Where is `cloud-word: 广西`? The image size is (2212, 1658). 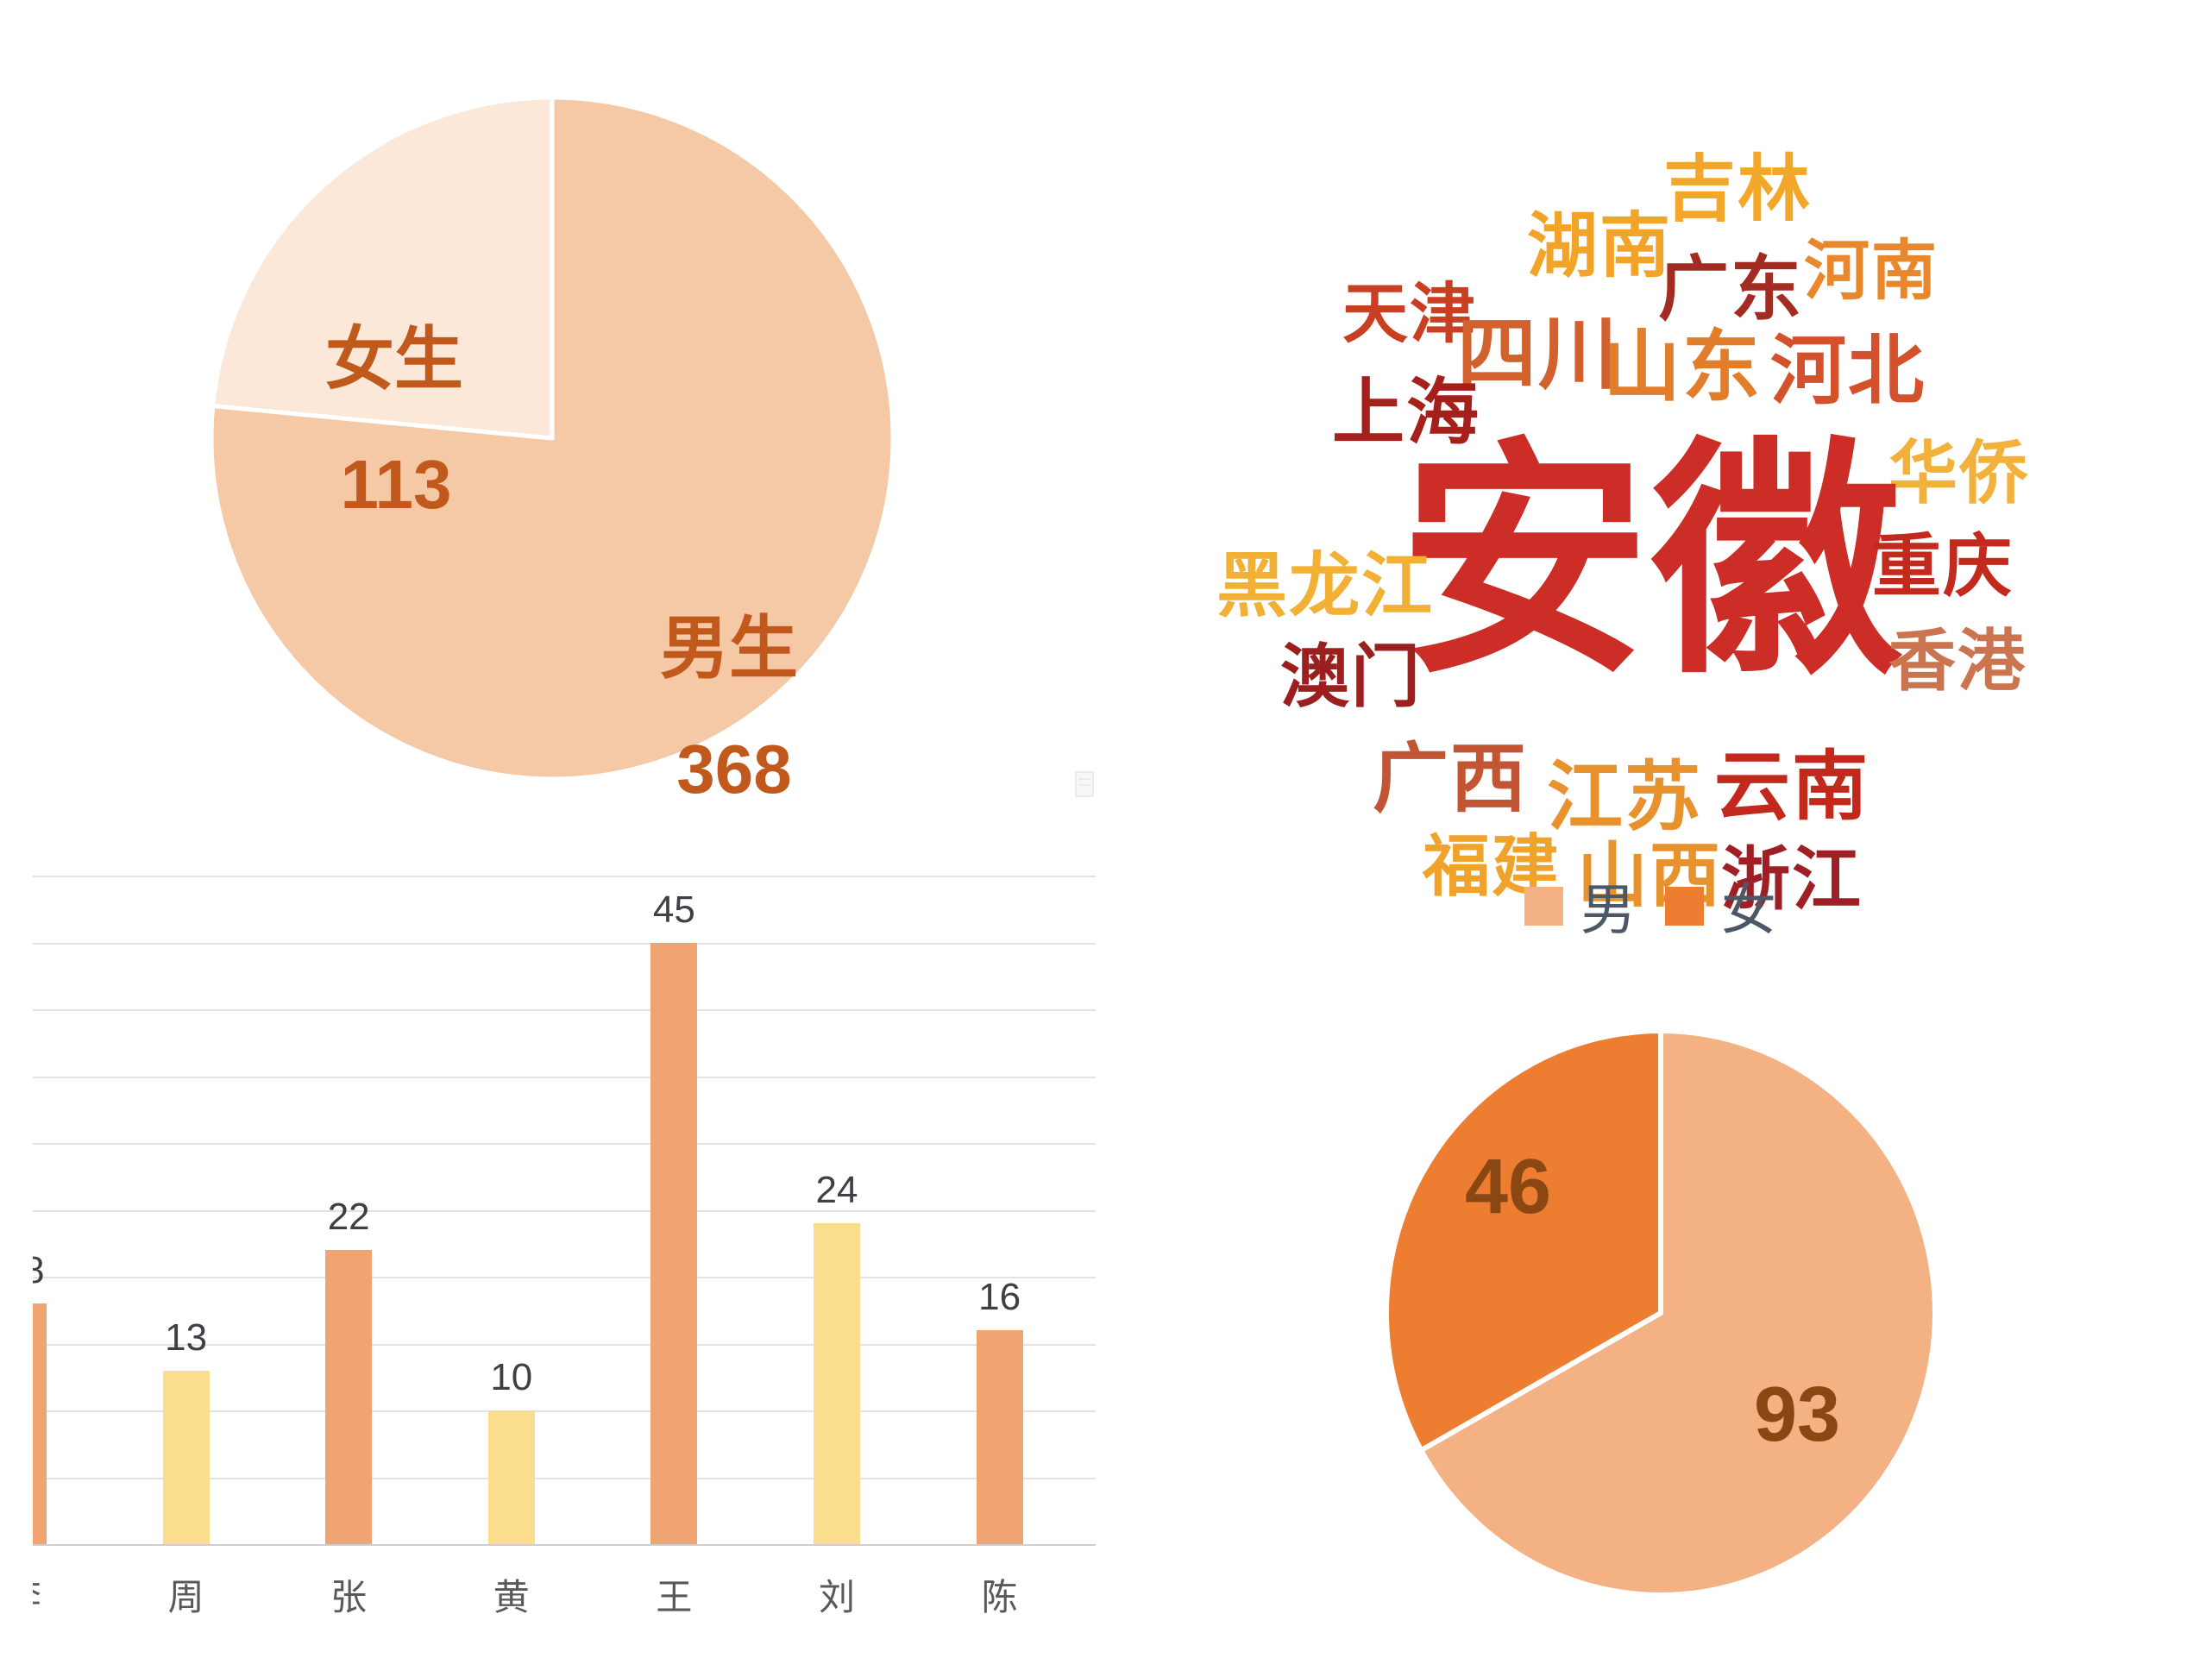
cloud-word: 广西 is located at coordinates (1451, 778).